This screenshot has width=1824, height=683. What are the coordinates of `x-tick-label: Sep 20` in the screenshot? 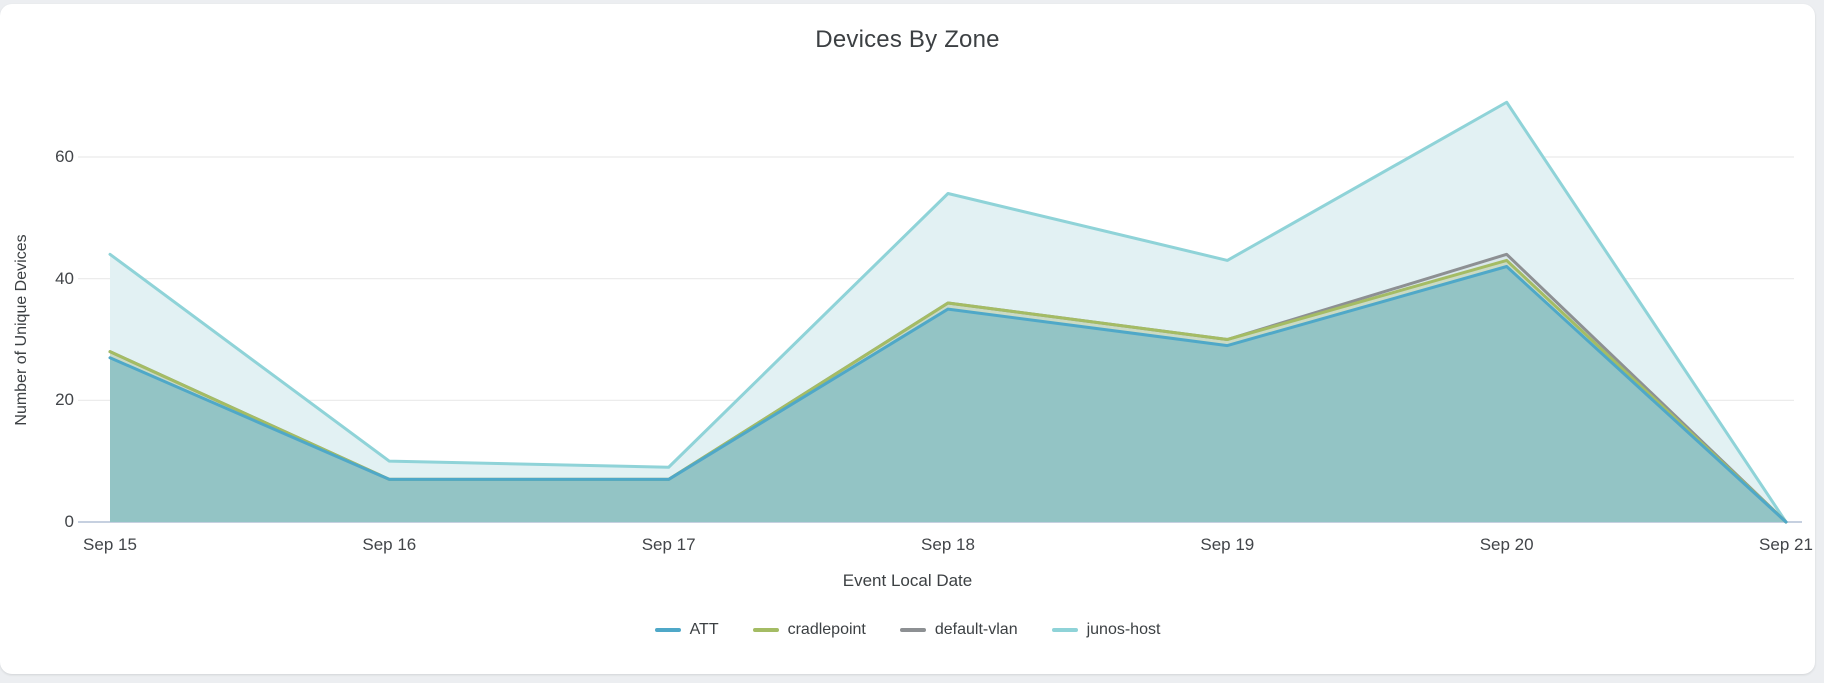 It's located at (1506, 544).